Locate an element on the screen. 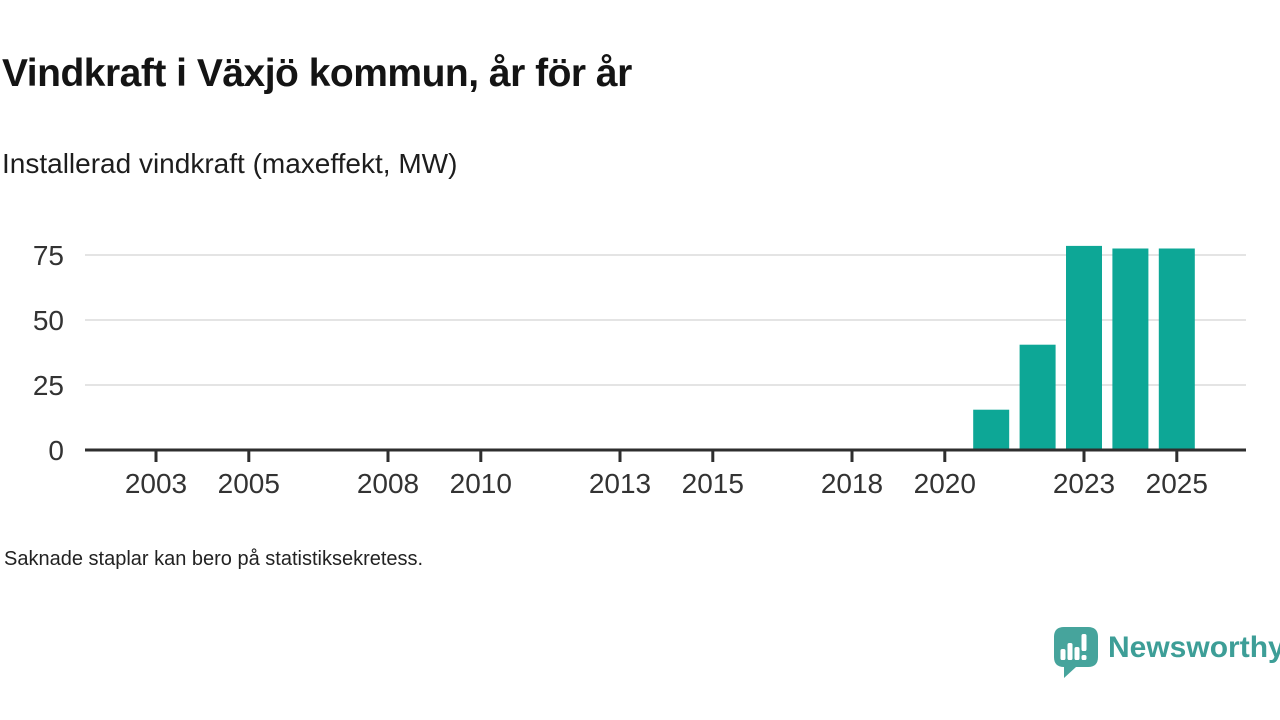 The image size is (1280, 720). x-axis-label: 2013 is located at coordinates (620, 483).